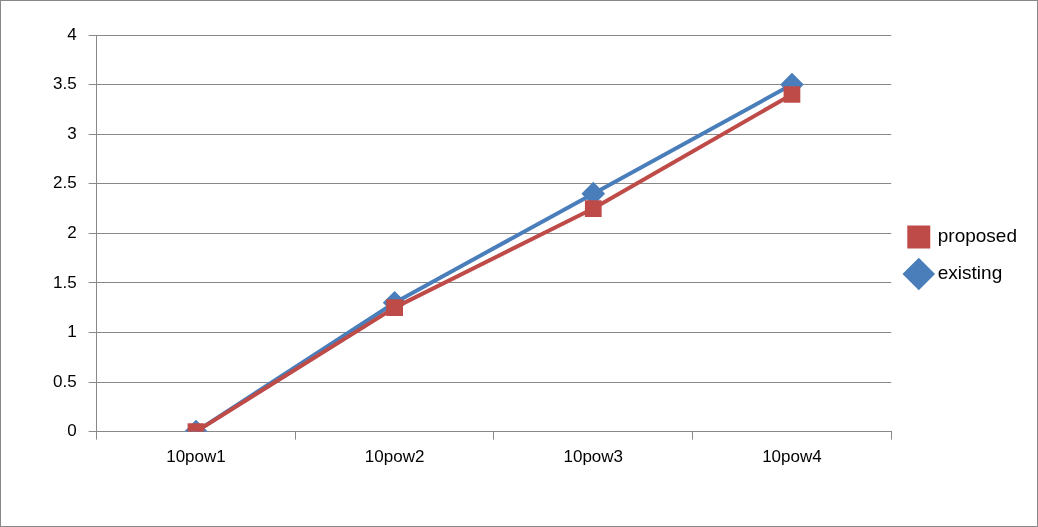 The height and width of the screenshot is (527, 1038). I want to click on x-tick-label: 10pow3, so click(593, 457).